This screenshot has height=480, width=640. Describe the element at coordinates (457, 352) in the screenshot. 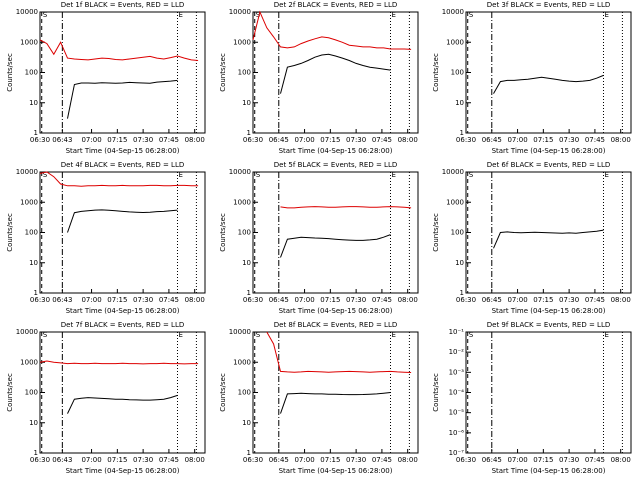

I see `y-tick-label: 10⁻²` at that location.